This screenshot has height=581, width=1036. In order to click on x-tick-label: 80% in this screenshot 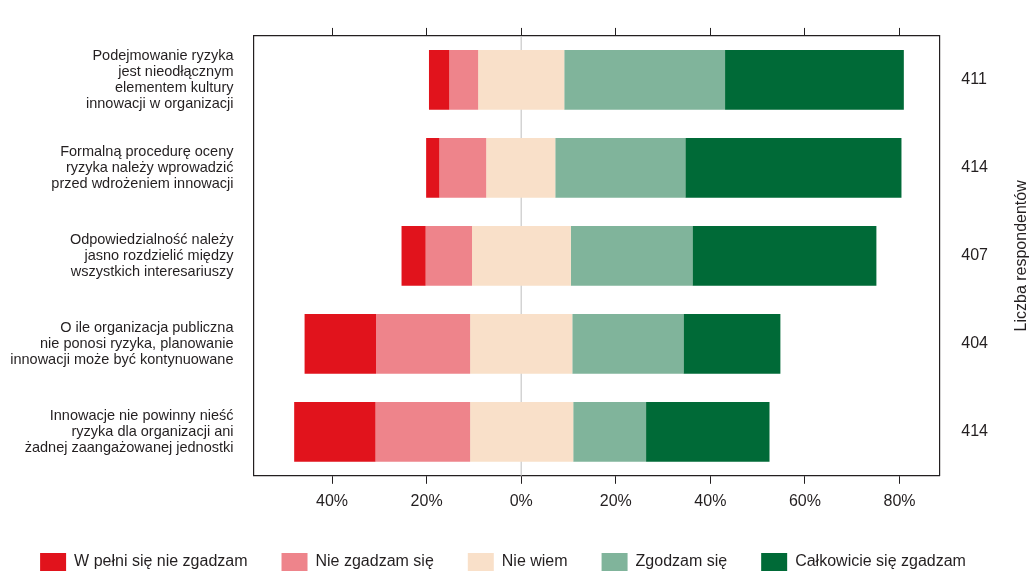, I will do `click(899, 500)`.